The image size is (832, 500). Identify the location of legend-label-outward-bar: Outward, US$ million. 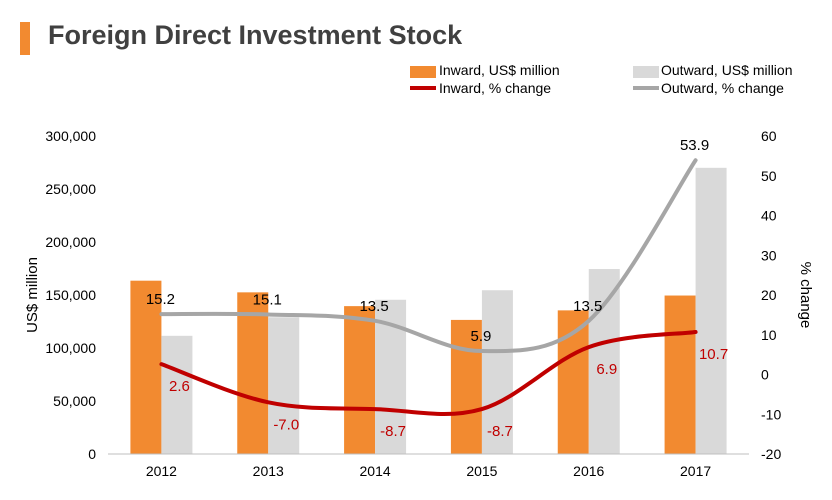
(727, 70).